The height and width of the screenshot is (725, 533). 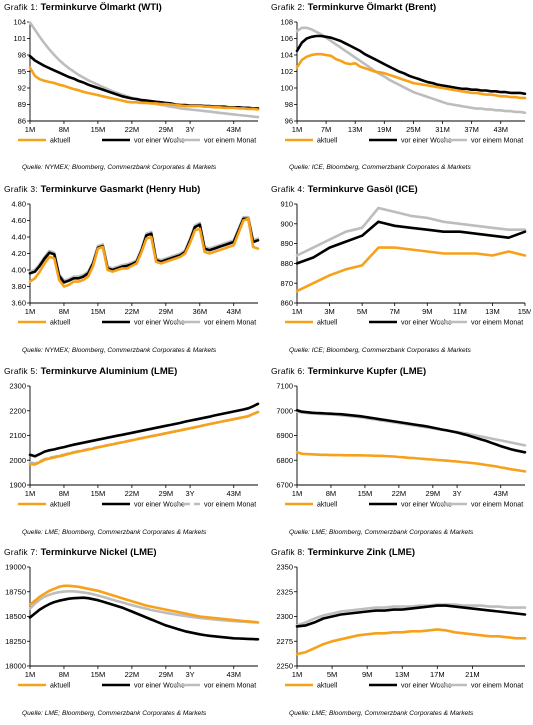 What do you see at coordinates (22, 55) in the screenshot?
I see `y-tick-label: 98` at bounding box center [22, 55].